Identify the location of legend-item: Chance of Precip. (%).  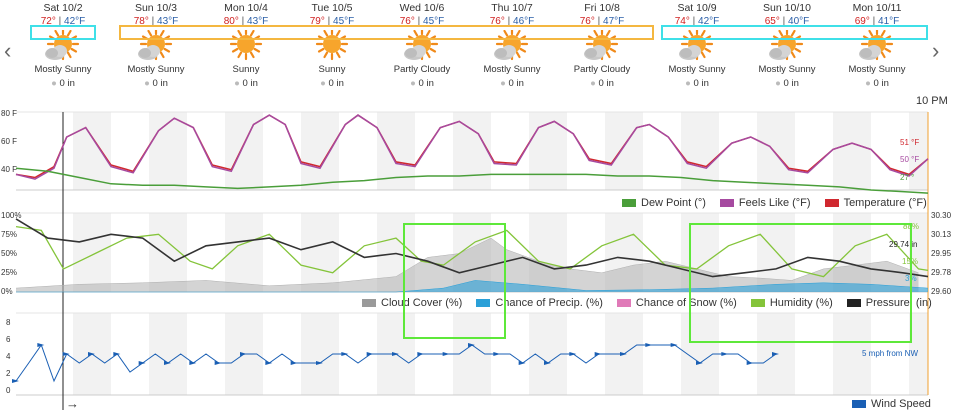
(539, 303).